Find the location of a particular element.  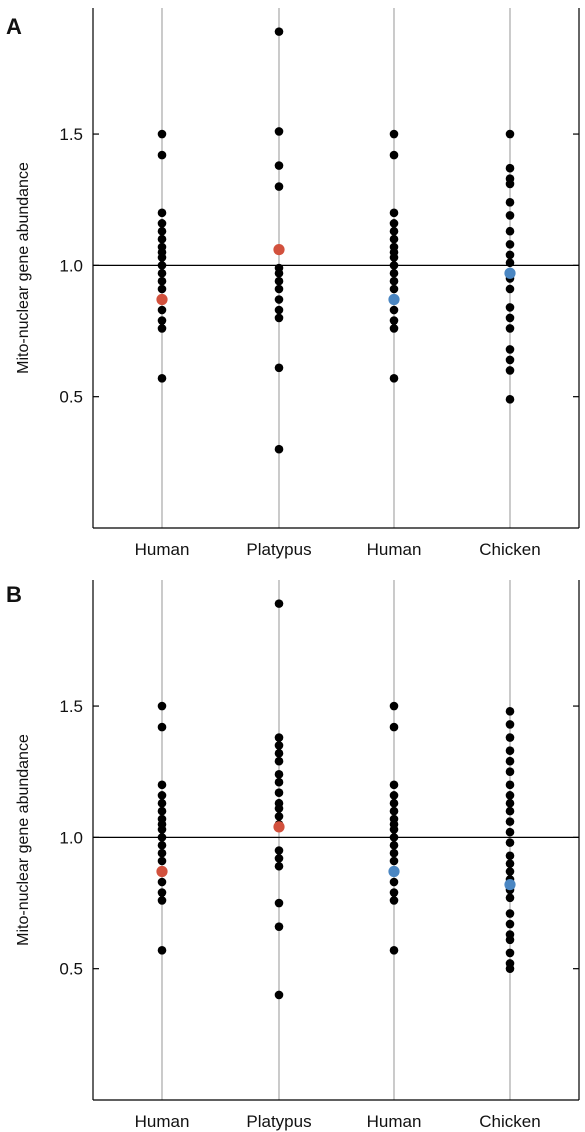

panel-label: B is located at coordinates (14, 594).